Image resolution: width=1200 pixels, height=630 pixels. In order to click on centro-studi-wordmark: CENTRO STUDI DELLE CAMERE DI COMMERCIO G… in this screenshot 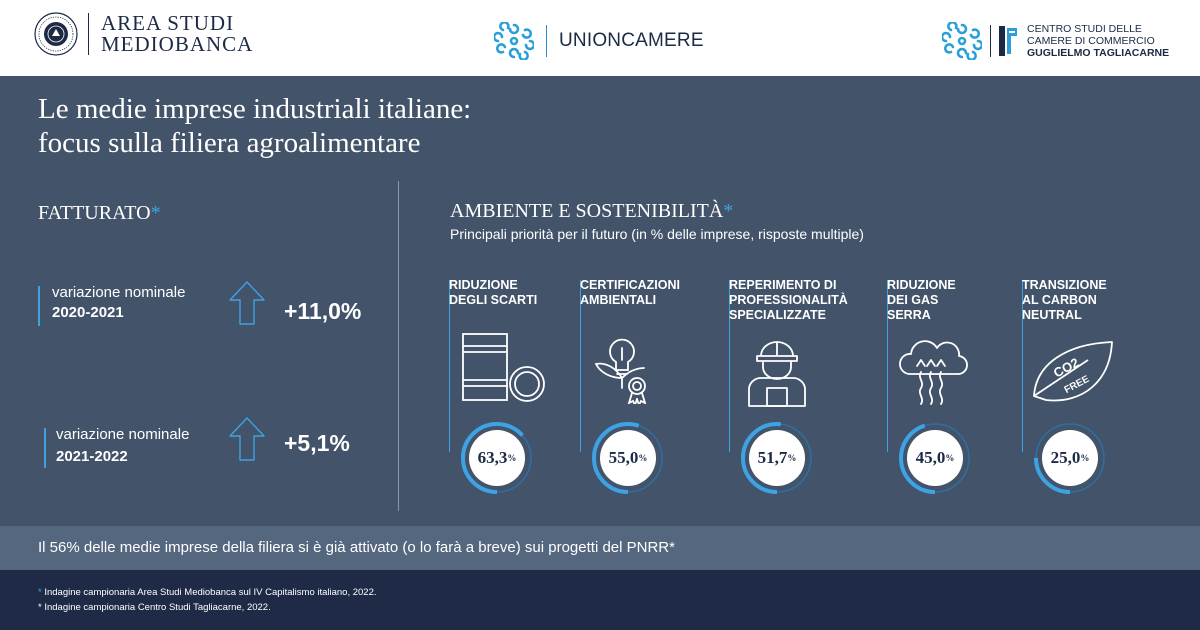, I will do `click(1098, 41)`.